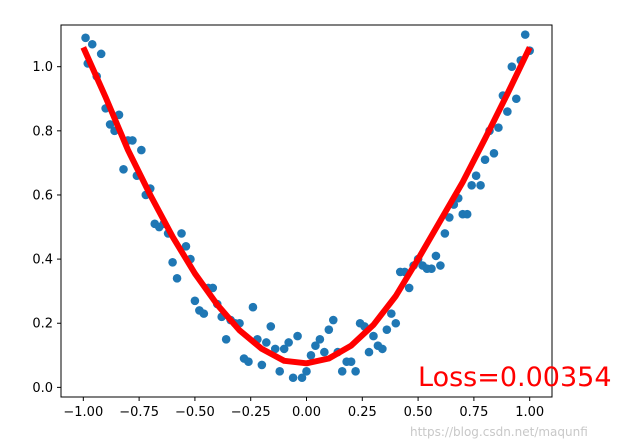  What do you see at coordinates (515, 377) in the screenshot?
I see `loss-annotation: Loss=0.00354` at bounding box center [515, 377].